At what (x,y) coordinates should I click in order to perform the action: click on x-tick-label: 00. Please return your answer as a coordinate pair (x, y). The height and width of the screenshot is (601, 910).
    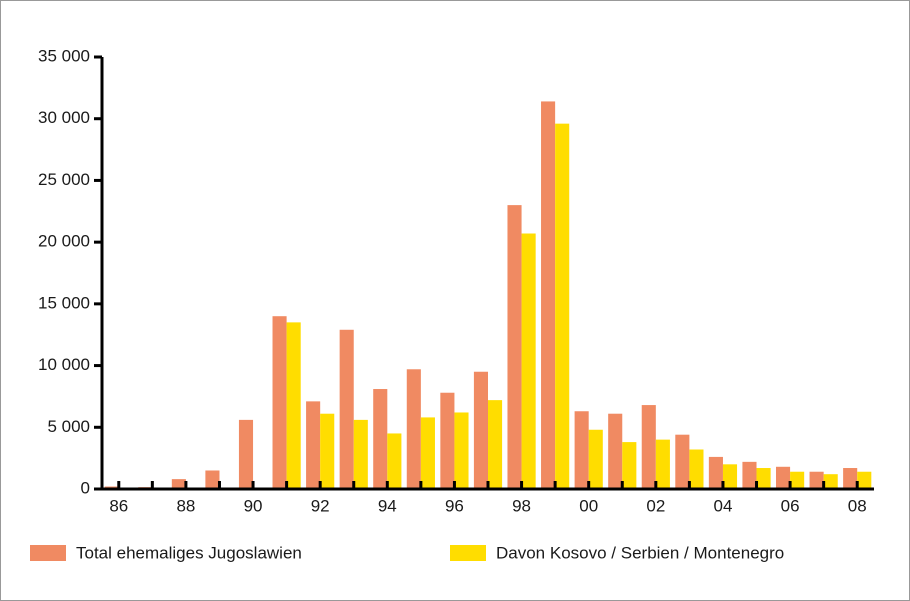
    Looking at the image, I should click on (588, 505).